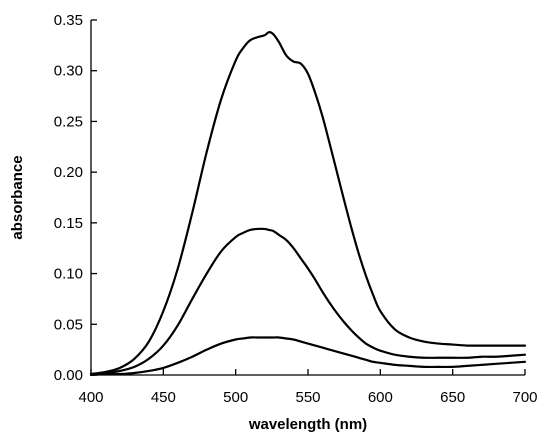 This screenshot has height=435, width=542. What do you see at coordinates (68, 20) in the screenshot?
I see `y-tick-label: 0.35` at bounding box center [68, 20].